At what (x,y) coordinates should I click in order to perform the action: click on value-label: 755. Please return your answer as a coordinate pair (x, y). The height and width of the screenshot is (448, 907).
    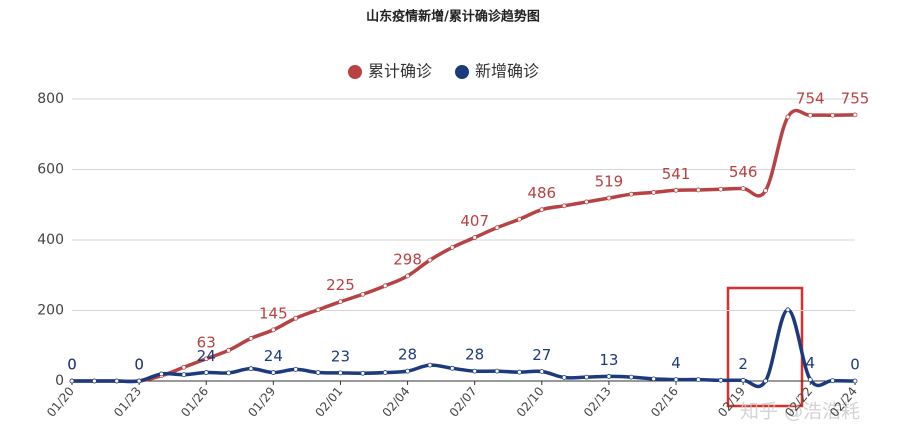
    Looking at the image, I should click on (855, 98).